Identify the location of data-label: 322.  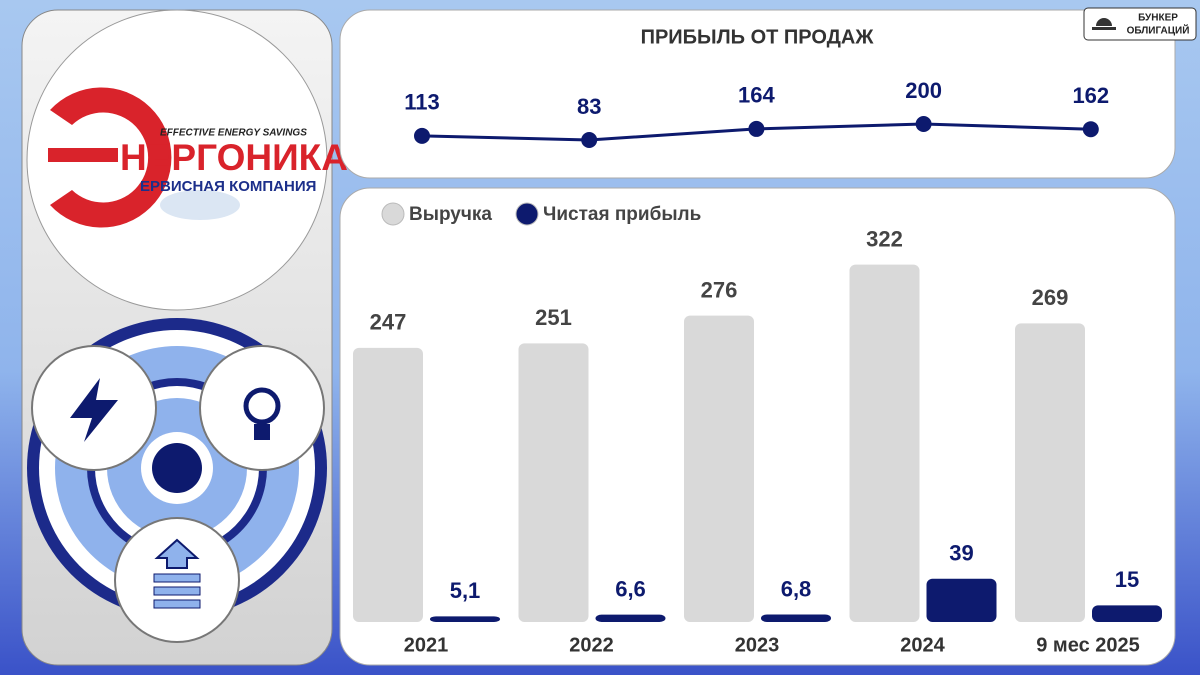
(884, 238).